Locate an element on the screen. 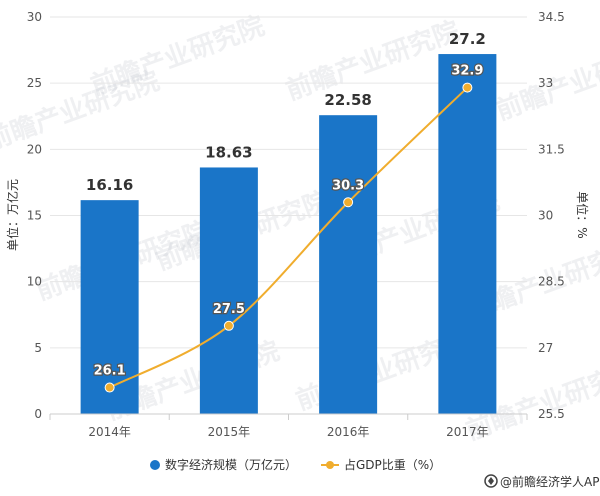 Image resolution: width=600 pixels, height=496 pixels. bar-data-label: 16.16 is located at coordinates (109, 185).